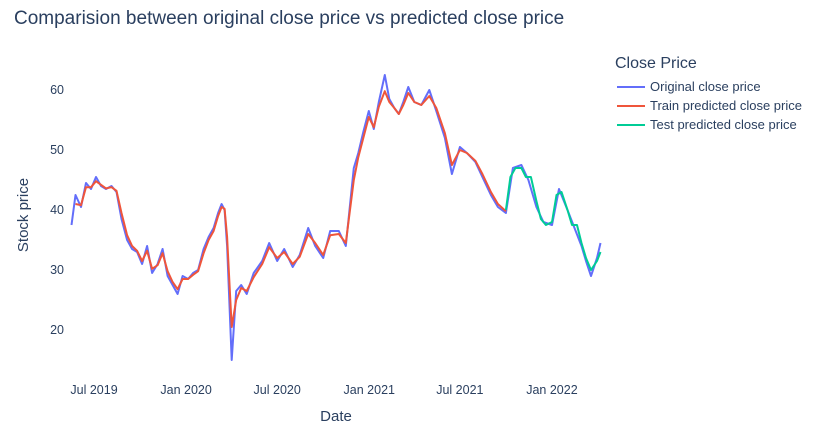 Image resolution: width=824 pixels, height=429 pixels. Describe the element at coordinates (656, 63) in the screenshot. I see `legend-title: Close Price` at that location.